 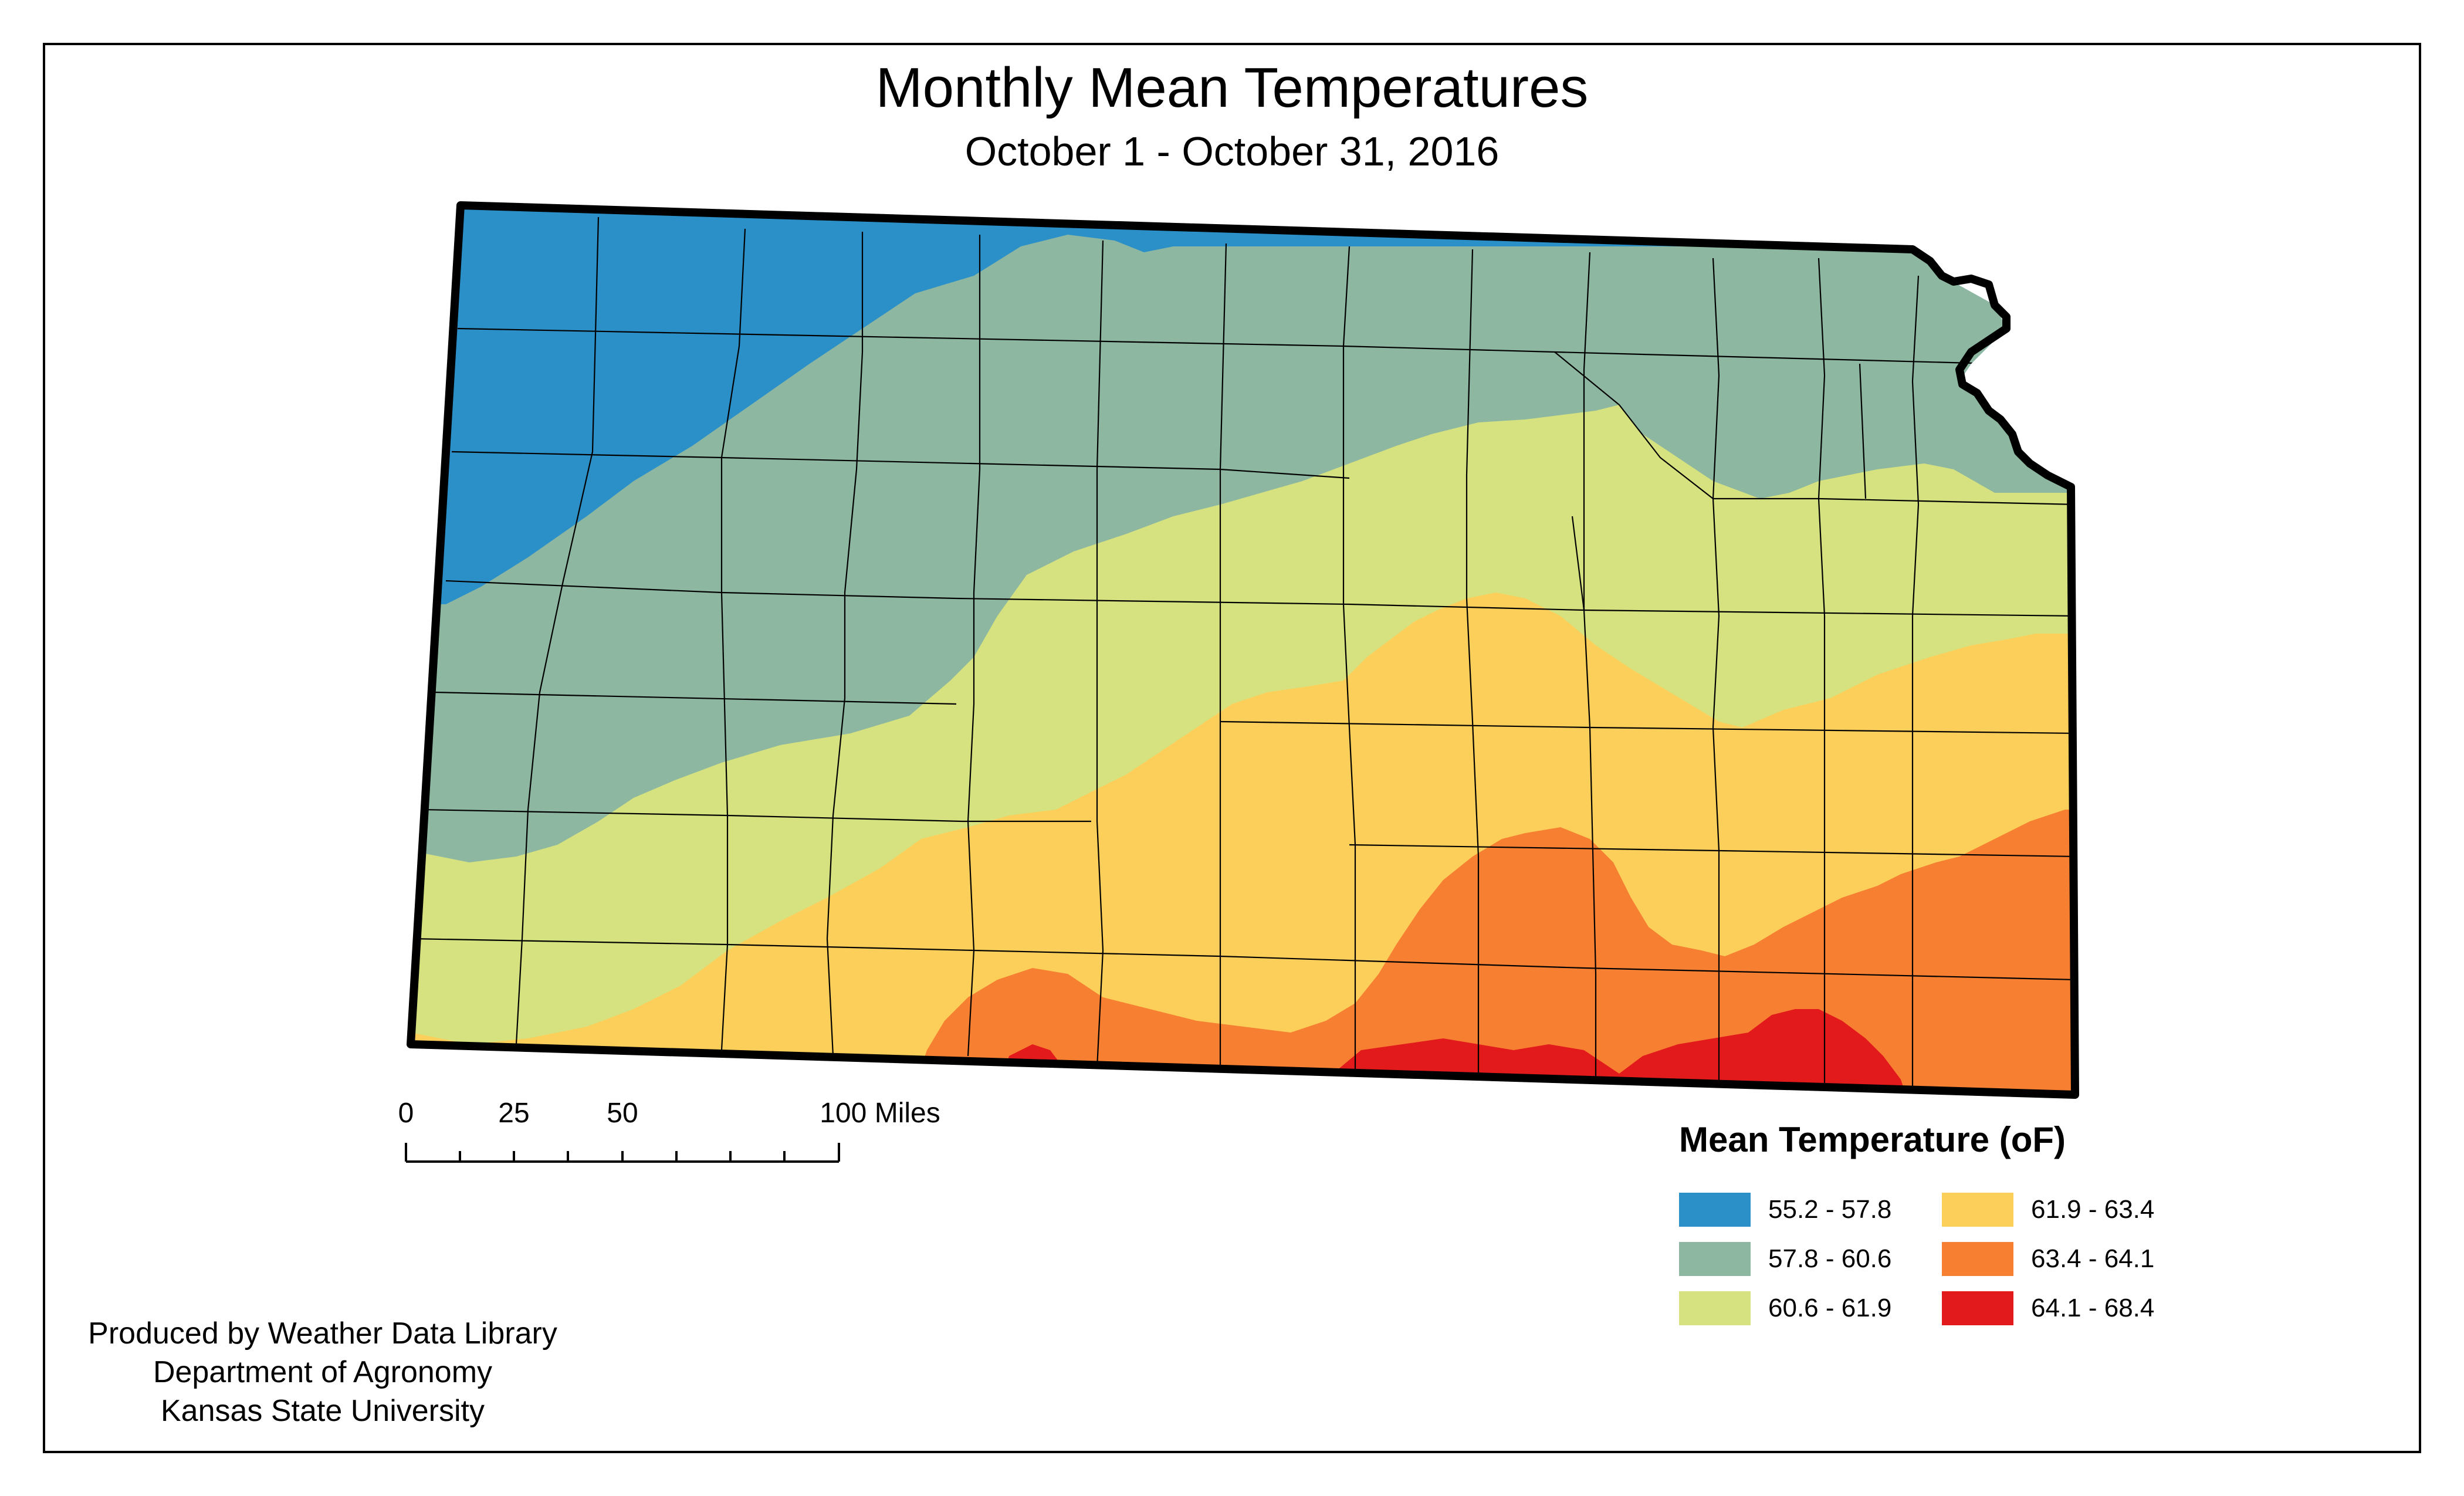 I want to click on credit-line: Kansas State University, so click(x=322, y=1411).